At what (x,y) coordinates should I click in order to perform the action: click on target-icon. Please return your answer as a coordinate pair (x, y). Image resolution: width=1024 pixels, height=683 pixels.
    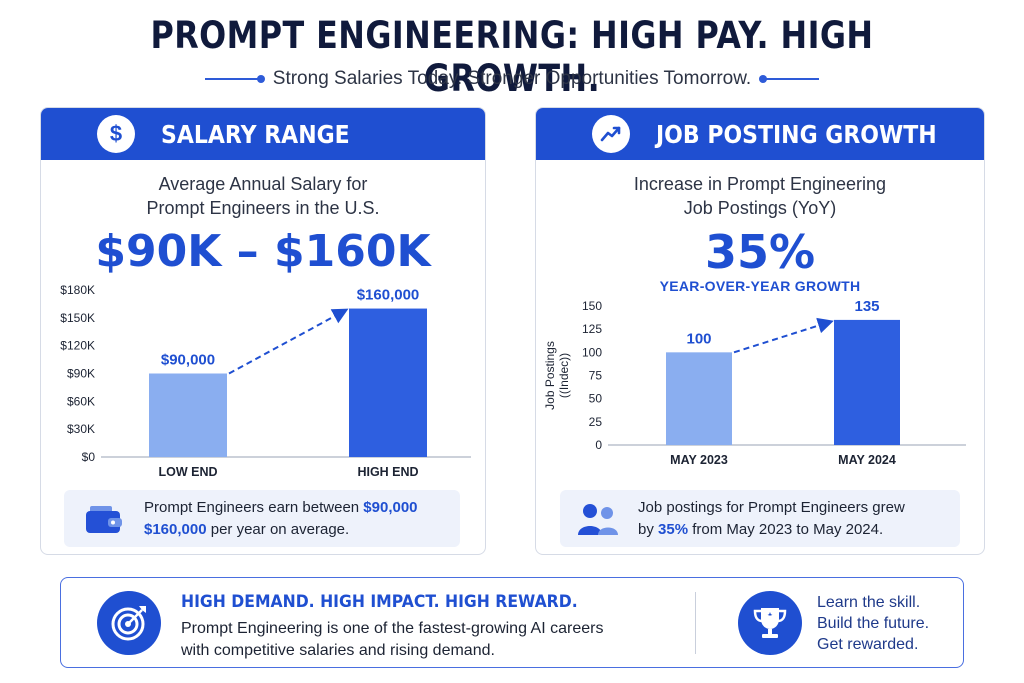
    Looking at the image, I should click on (129, 623).